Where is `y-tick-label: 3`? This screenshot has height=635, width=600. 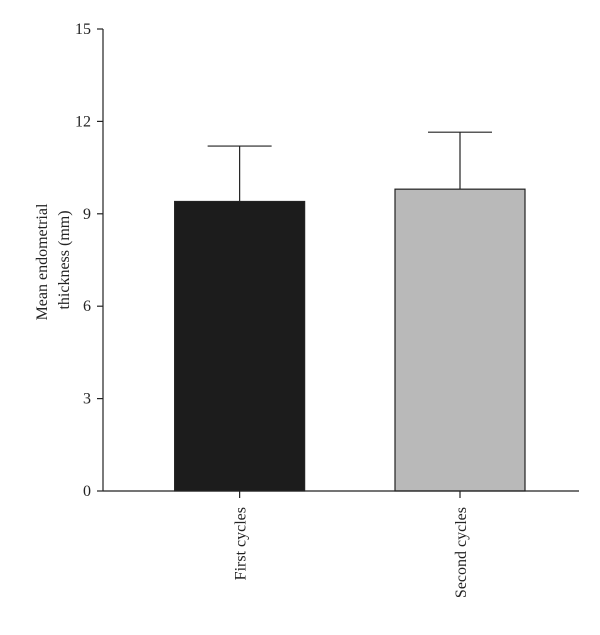
y-tick-label: 3 is located at coordinates (87, 399).